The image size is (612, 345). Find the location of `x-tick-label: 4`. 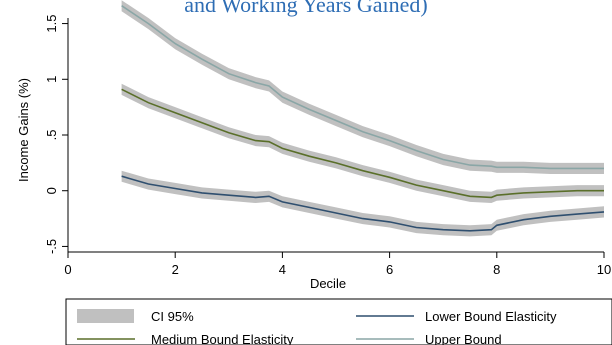

x-tick-label: 4 is located at coordinates (282, 269).